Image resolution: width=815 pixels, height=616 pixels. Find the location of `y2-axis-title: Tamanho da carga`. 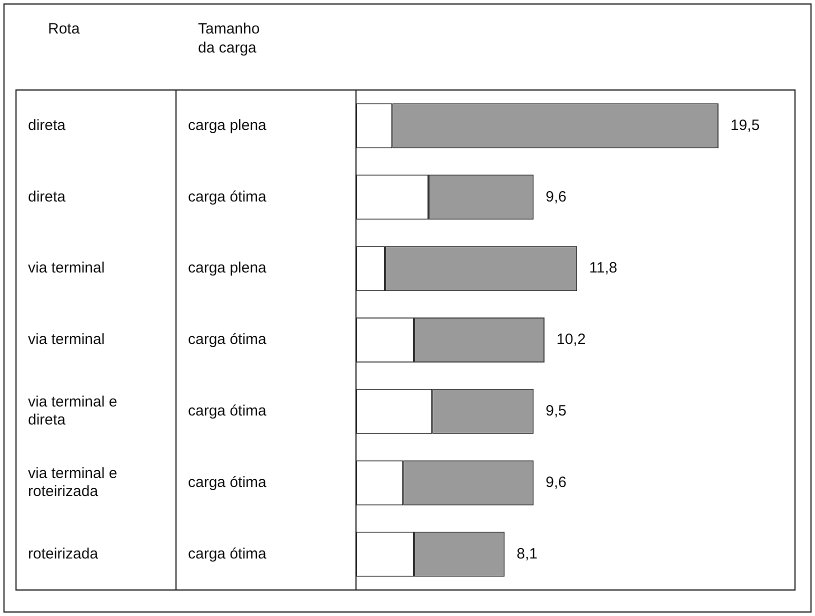

y2-axis-title: Tamanho da carga is located at coordinates (229, 38).